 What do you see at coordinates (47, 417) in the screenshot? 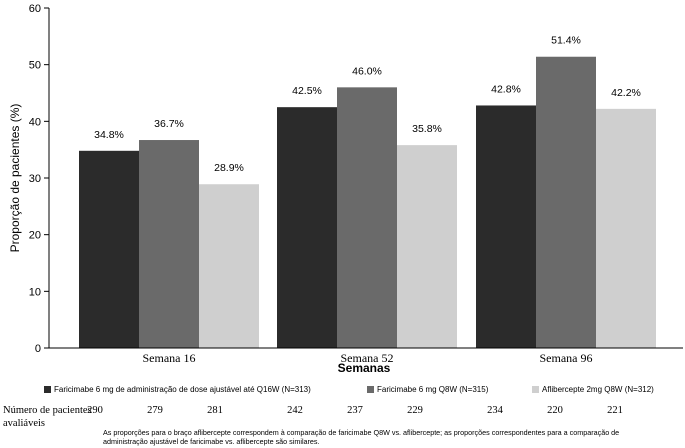
I see `patient-counts-label: Número de pacientes avaliáveis` at bounding box center [47, 417].